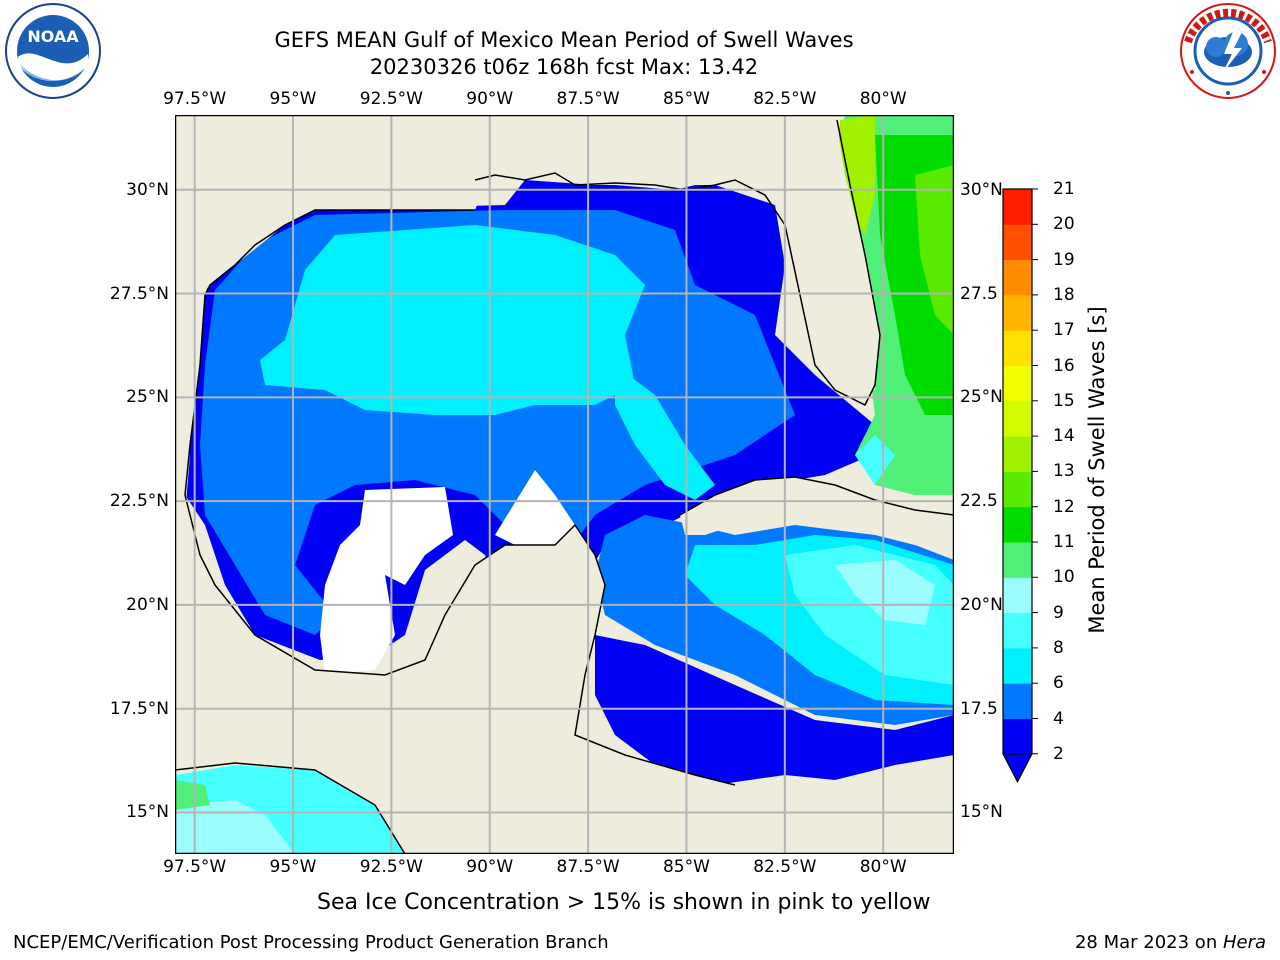 This screenshot has height=960, width=1280. What do you see at coordinates (235, 827) in the screenshot?
I see `pacific-8to9` at bounding box center [235, 827].